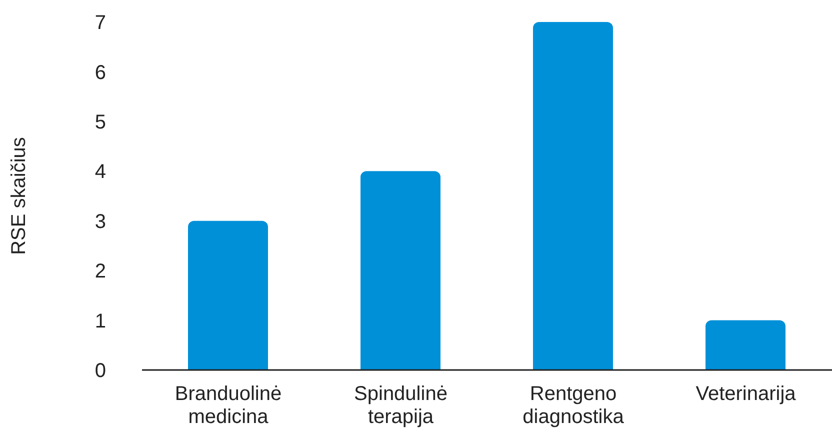 Image resolution: width=832 pixels, height=436 pixels. What do you see at coordinates (100, 371) in the screenshot?
I see `y-tick-label: 0` at bounding box center [100, 371].